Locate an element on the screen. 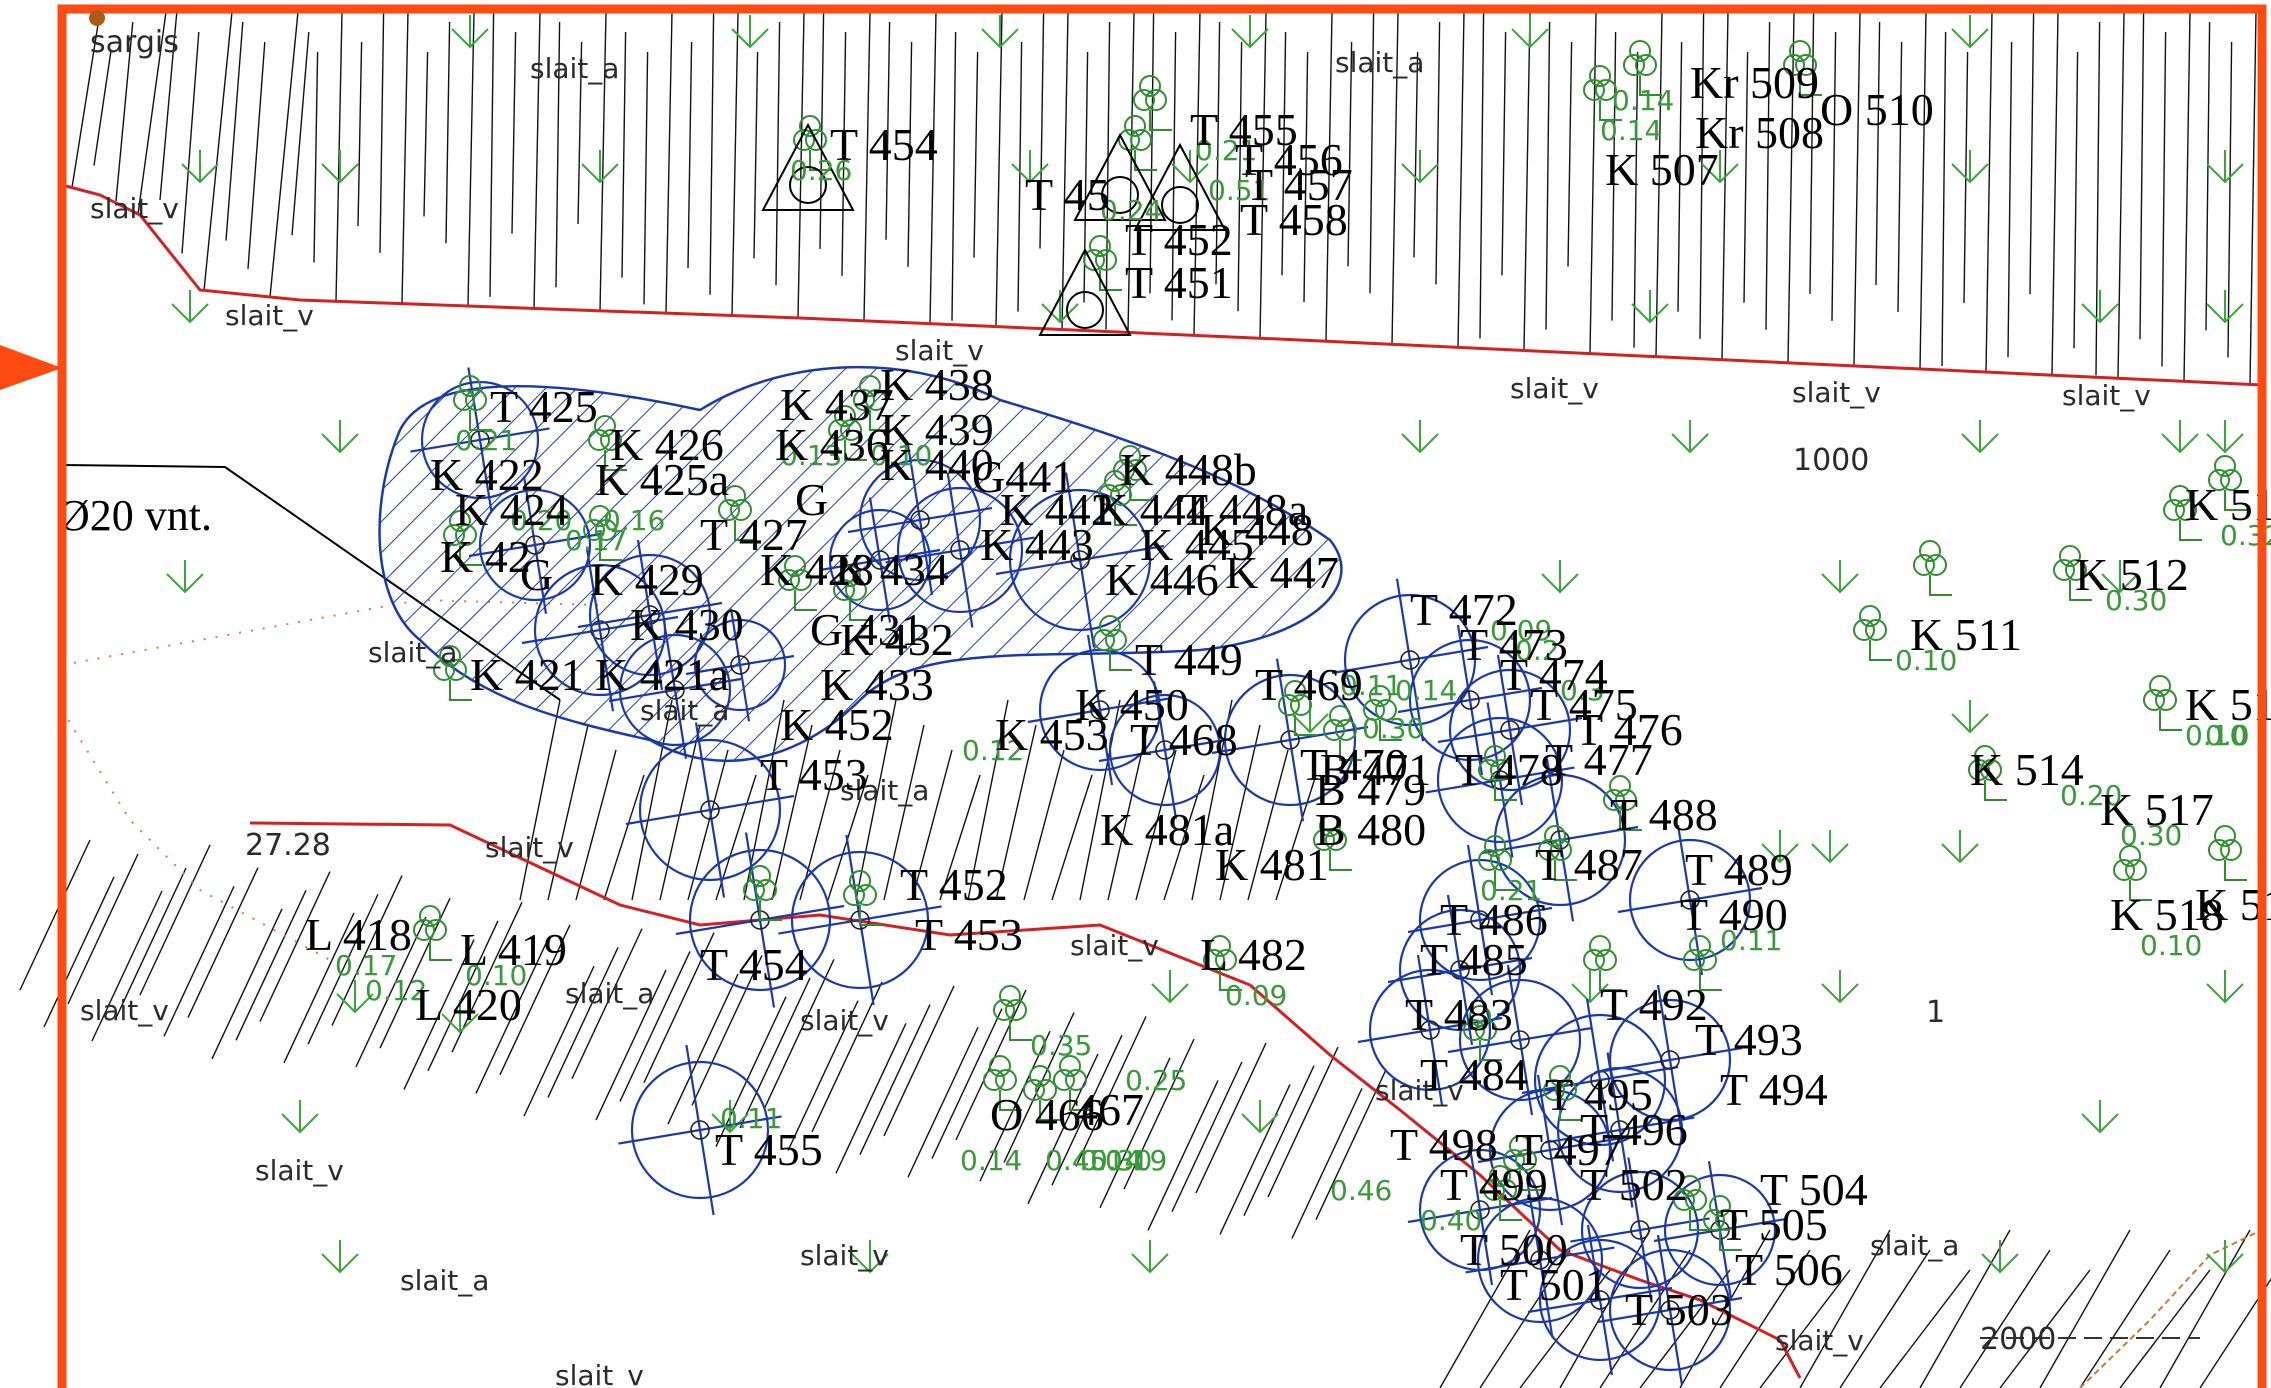  tree-label: Kr 508 is located at coordinates (1759, 132).